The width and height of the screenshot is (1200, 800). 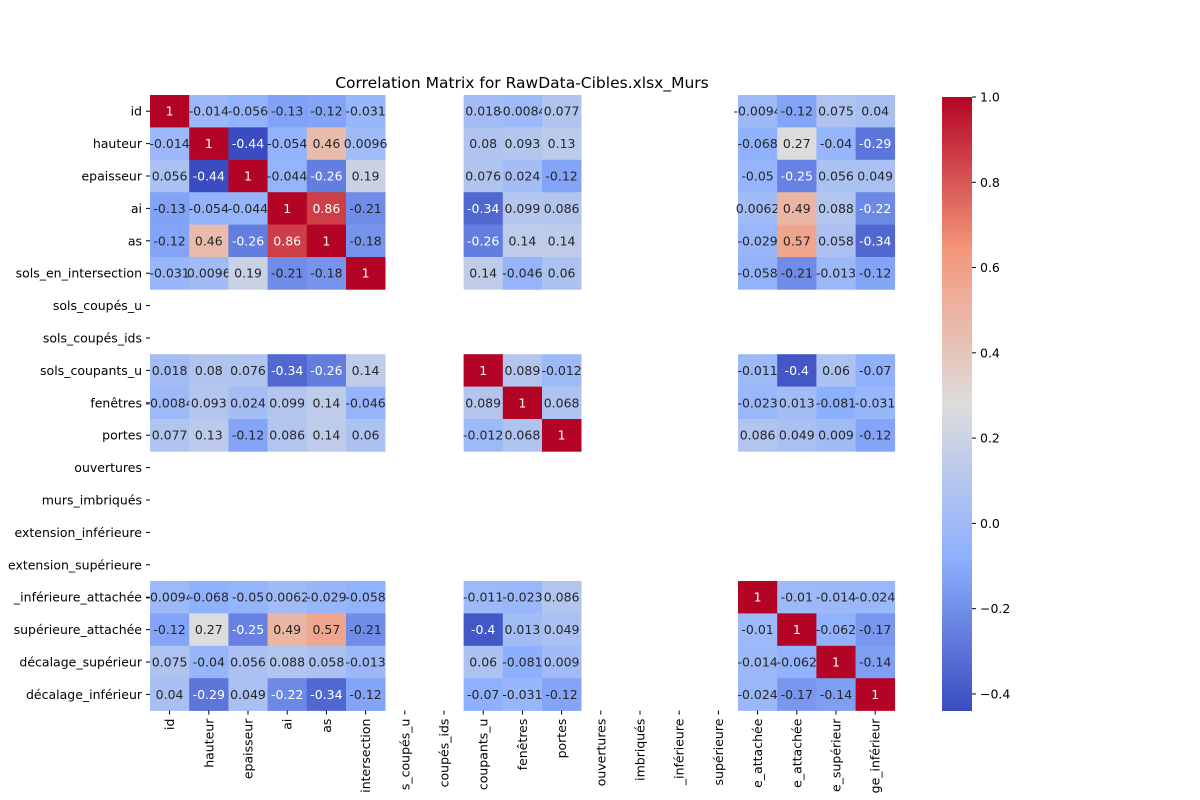 What do you see at coordinates (995, 608) in the screenshot?
I see `colorbar-tick-label: −0.2` at bounding box center [995, 608].